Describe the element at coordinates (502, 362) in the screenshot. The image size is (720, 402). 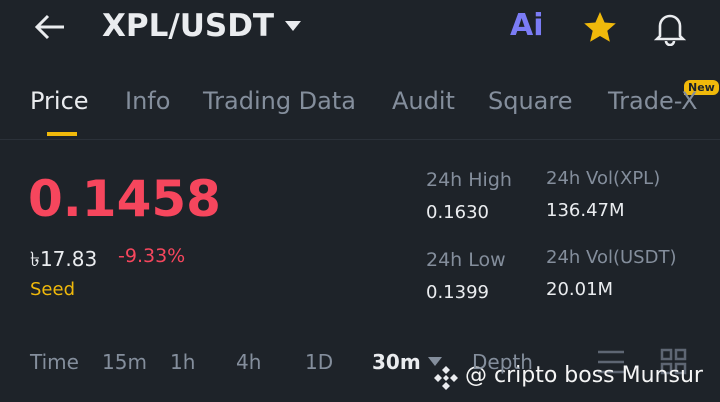
I see `interval-option: Depth` at that location.